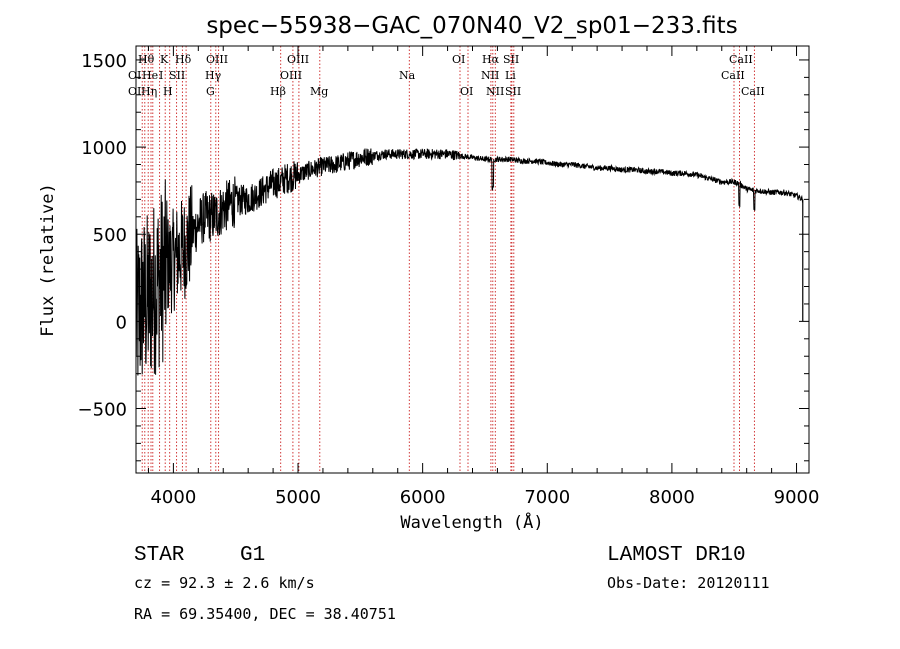 The height and width of the screenshot is (649, 900). What do you see at coordinates (159, 555) in the screenshot?
I see `object-class: STAR` at bounding box center [159, 555].